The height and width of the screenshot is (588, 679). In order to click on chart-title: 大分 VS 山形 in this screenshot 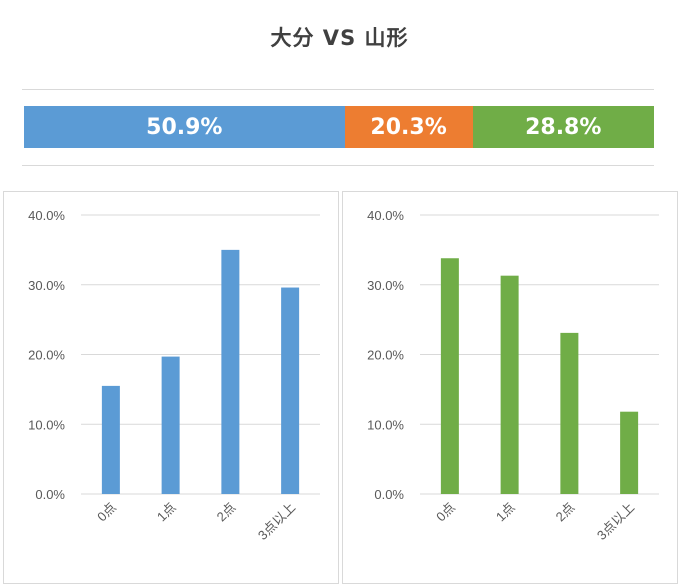, I will do `click(339, 38)`.